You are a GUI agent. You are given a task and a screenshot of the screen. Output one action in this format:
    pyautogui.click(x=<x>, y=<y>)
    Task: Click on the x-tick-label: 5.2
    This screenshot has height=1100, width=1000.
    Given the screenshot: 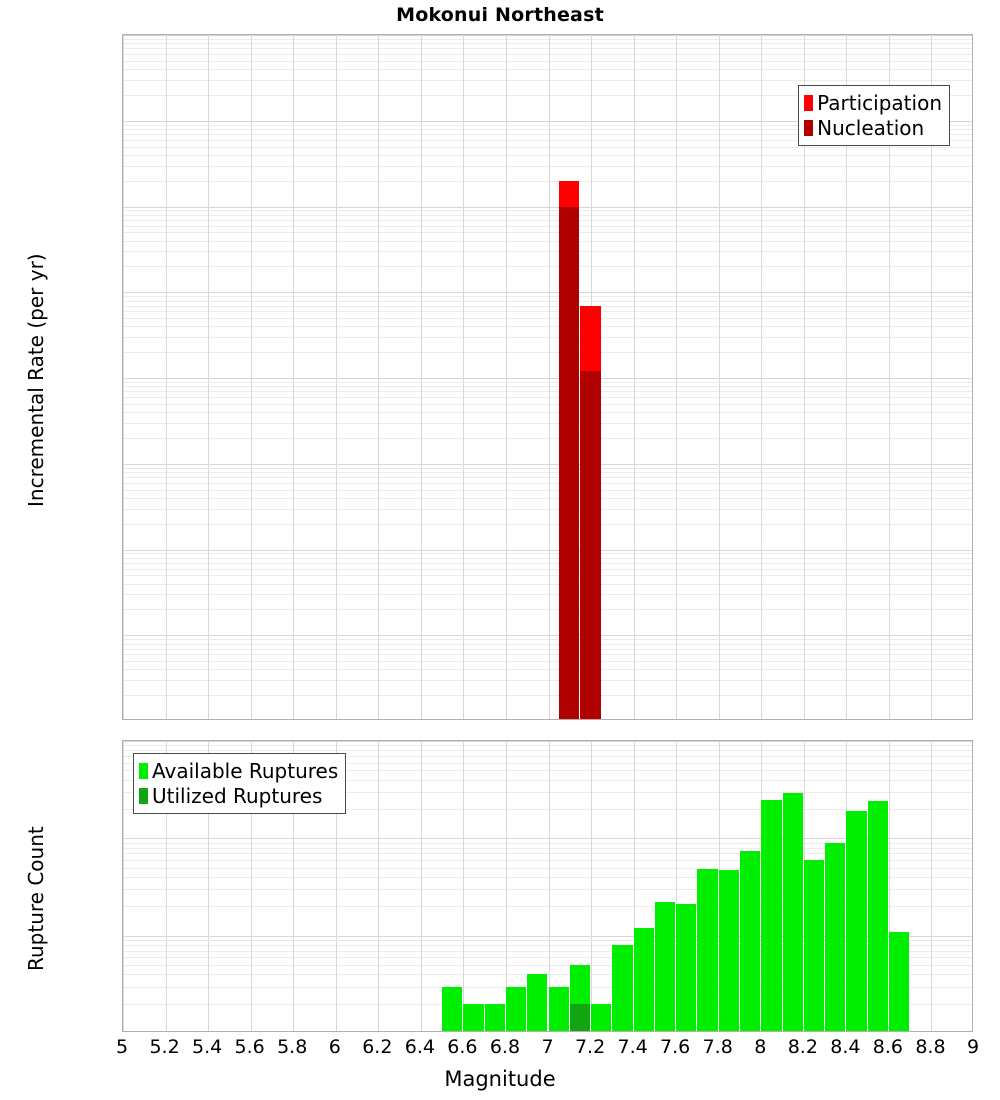 What is the action you would take?
    pyautogui.click(x=164, y=1047)
    